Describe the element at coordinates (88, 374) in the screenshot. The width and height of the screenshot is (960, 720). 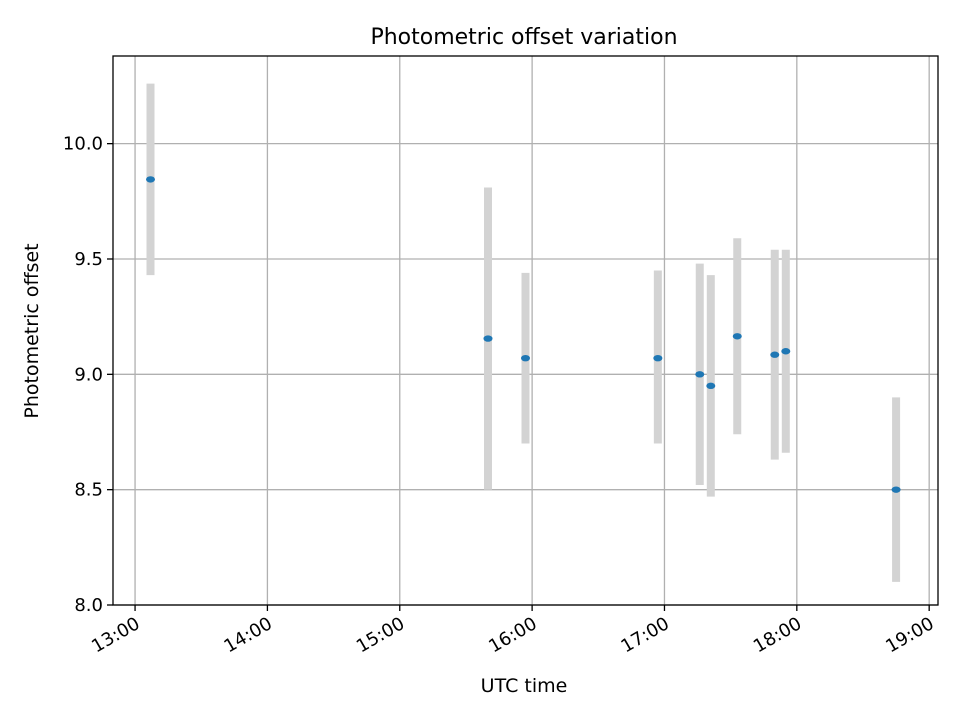
I see `y-tick-label: 9.0` at that location.